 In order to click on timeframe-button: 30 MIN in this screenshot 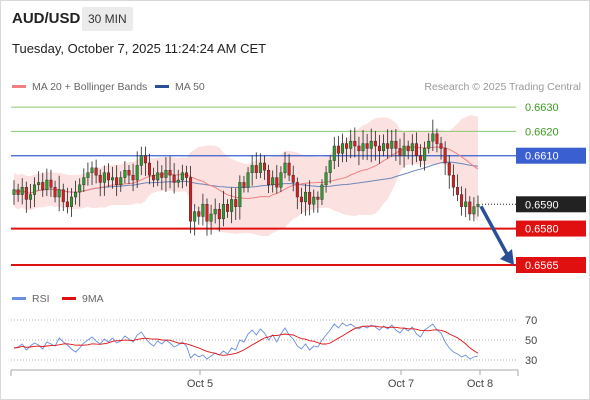, I will do `click(107, 19)`.